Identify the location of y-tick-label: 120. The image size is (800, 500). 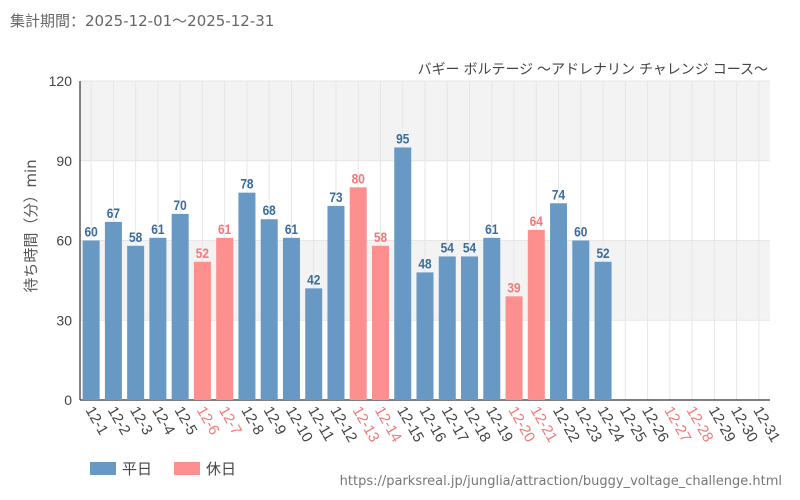
(61, 81).